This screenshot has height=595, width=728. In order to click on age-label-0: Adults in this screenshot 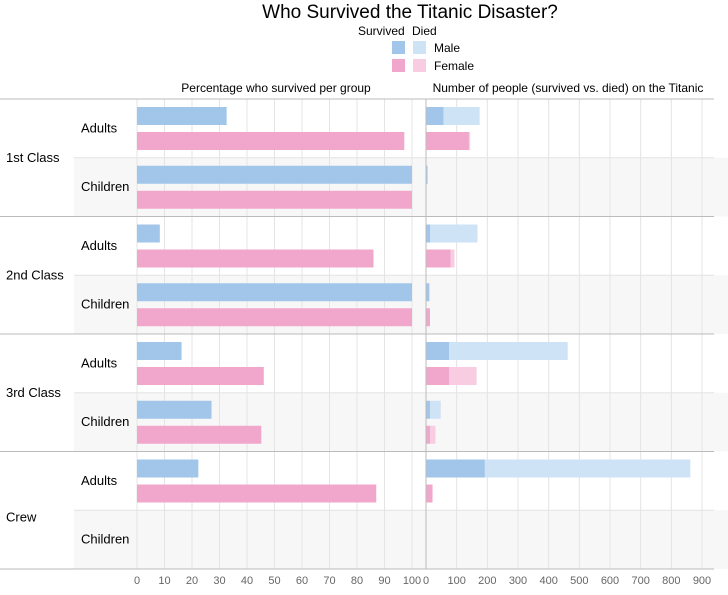, I will do `click(99, 127)`.